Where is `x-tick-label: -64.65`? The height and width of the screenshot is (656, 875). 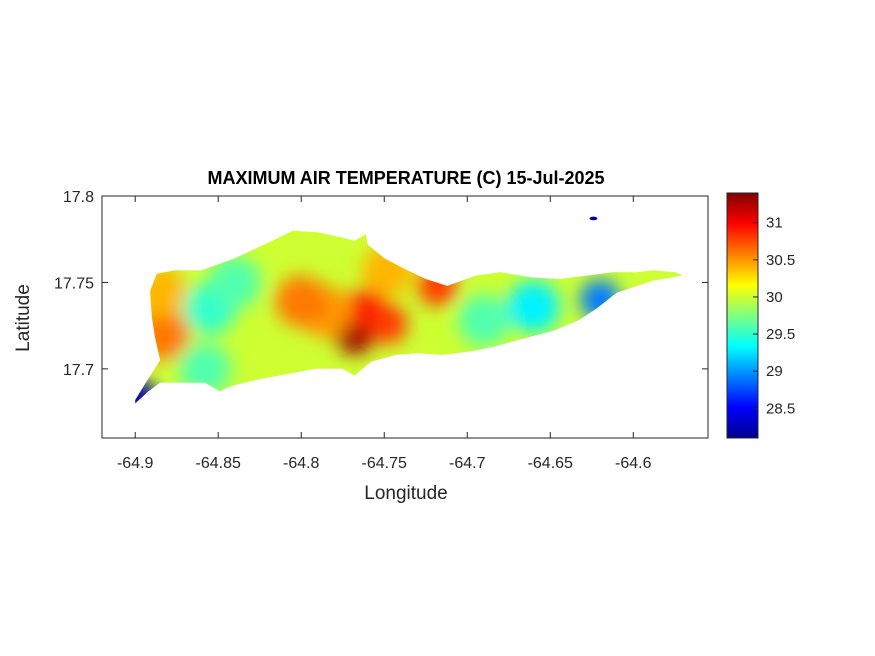 x-tick-label: -64.65 is located at coordinates (550, 463).